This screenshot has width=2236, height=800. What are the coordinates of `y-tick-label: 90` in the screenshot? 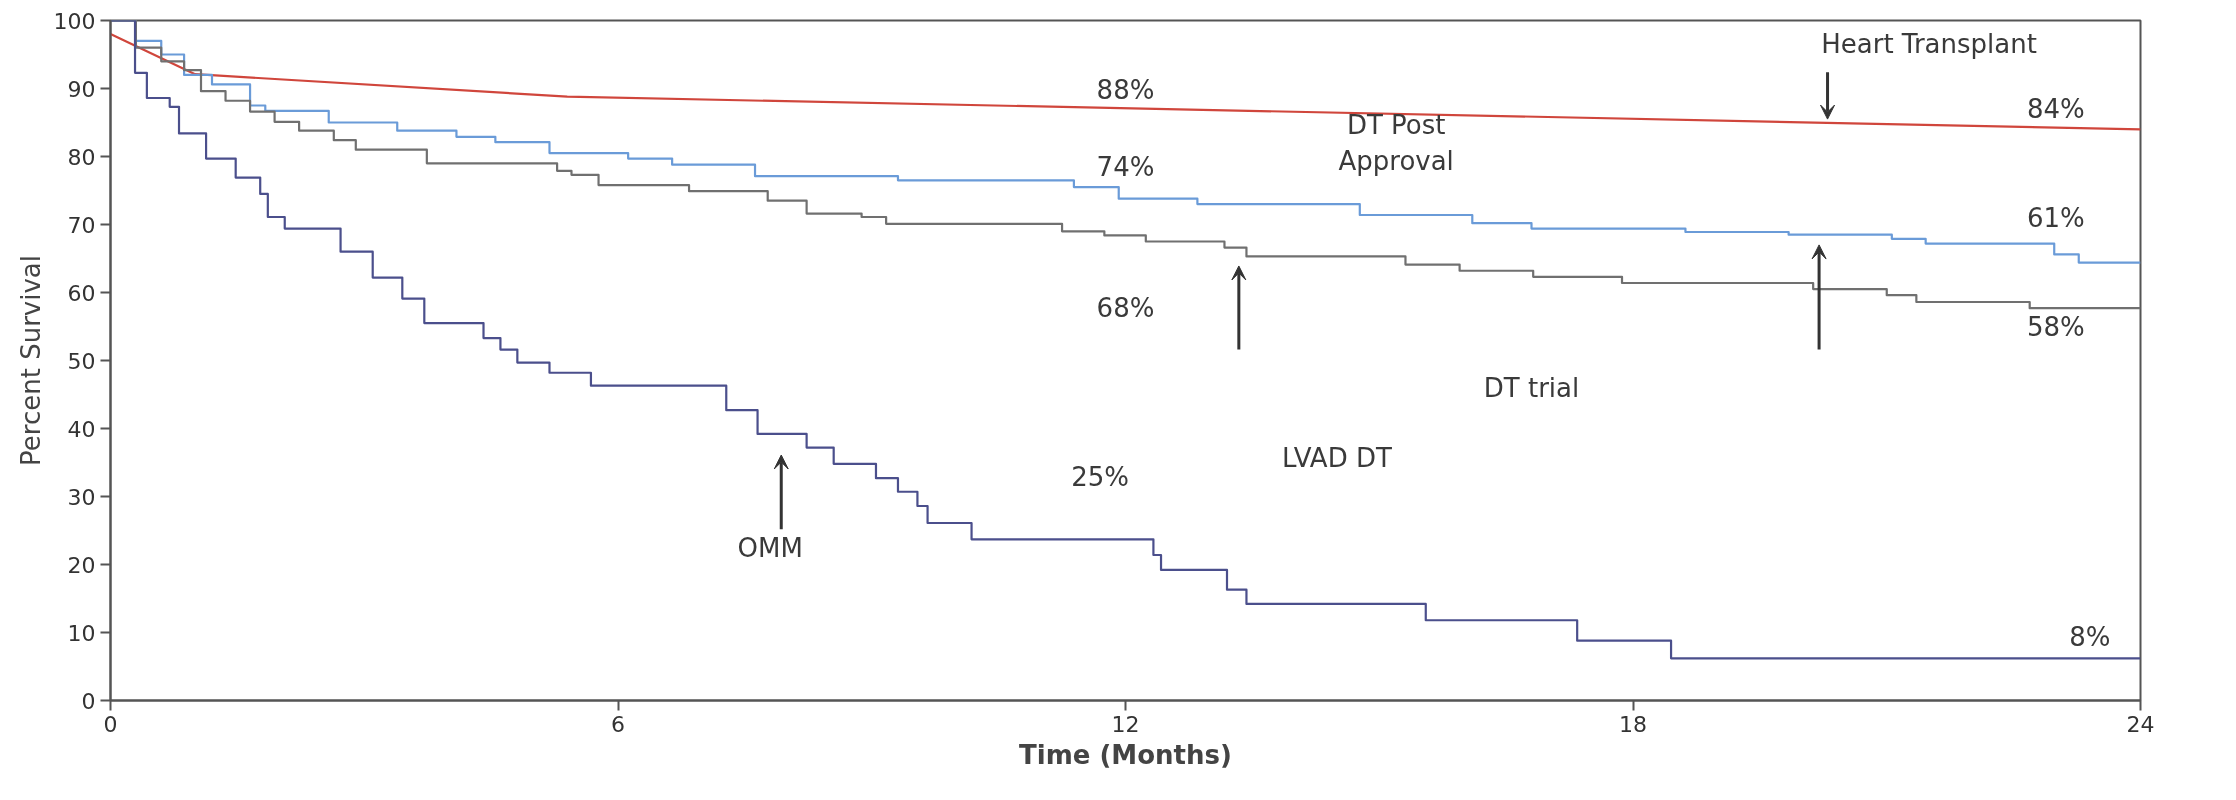 It's located at (81, 89).